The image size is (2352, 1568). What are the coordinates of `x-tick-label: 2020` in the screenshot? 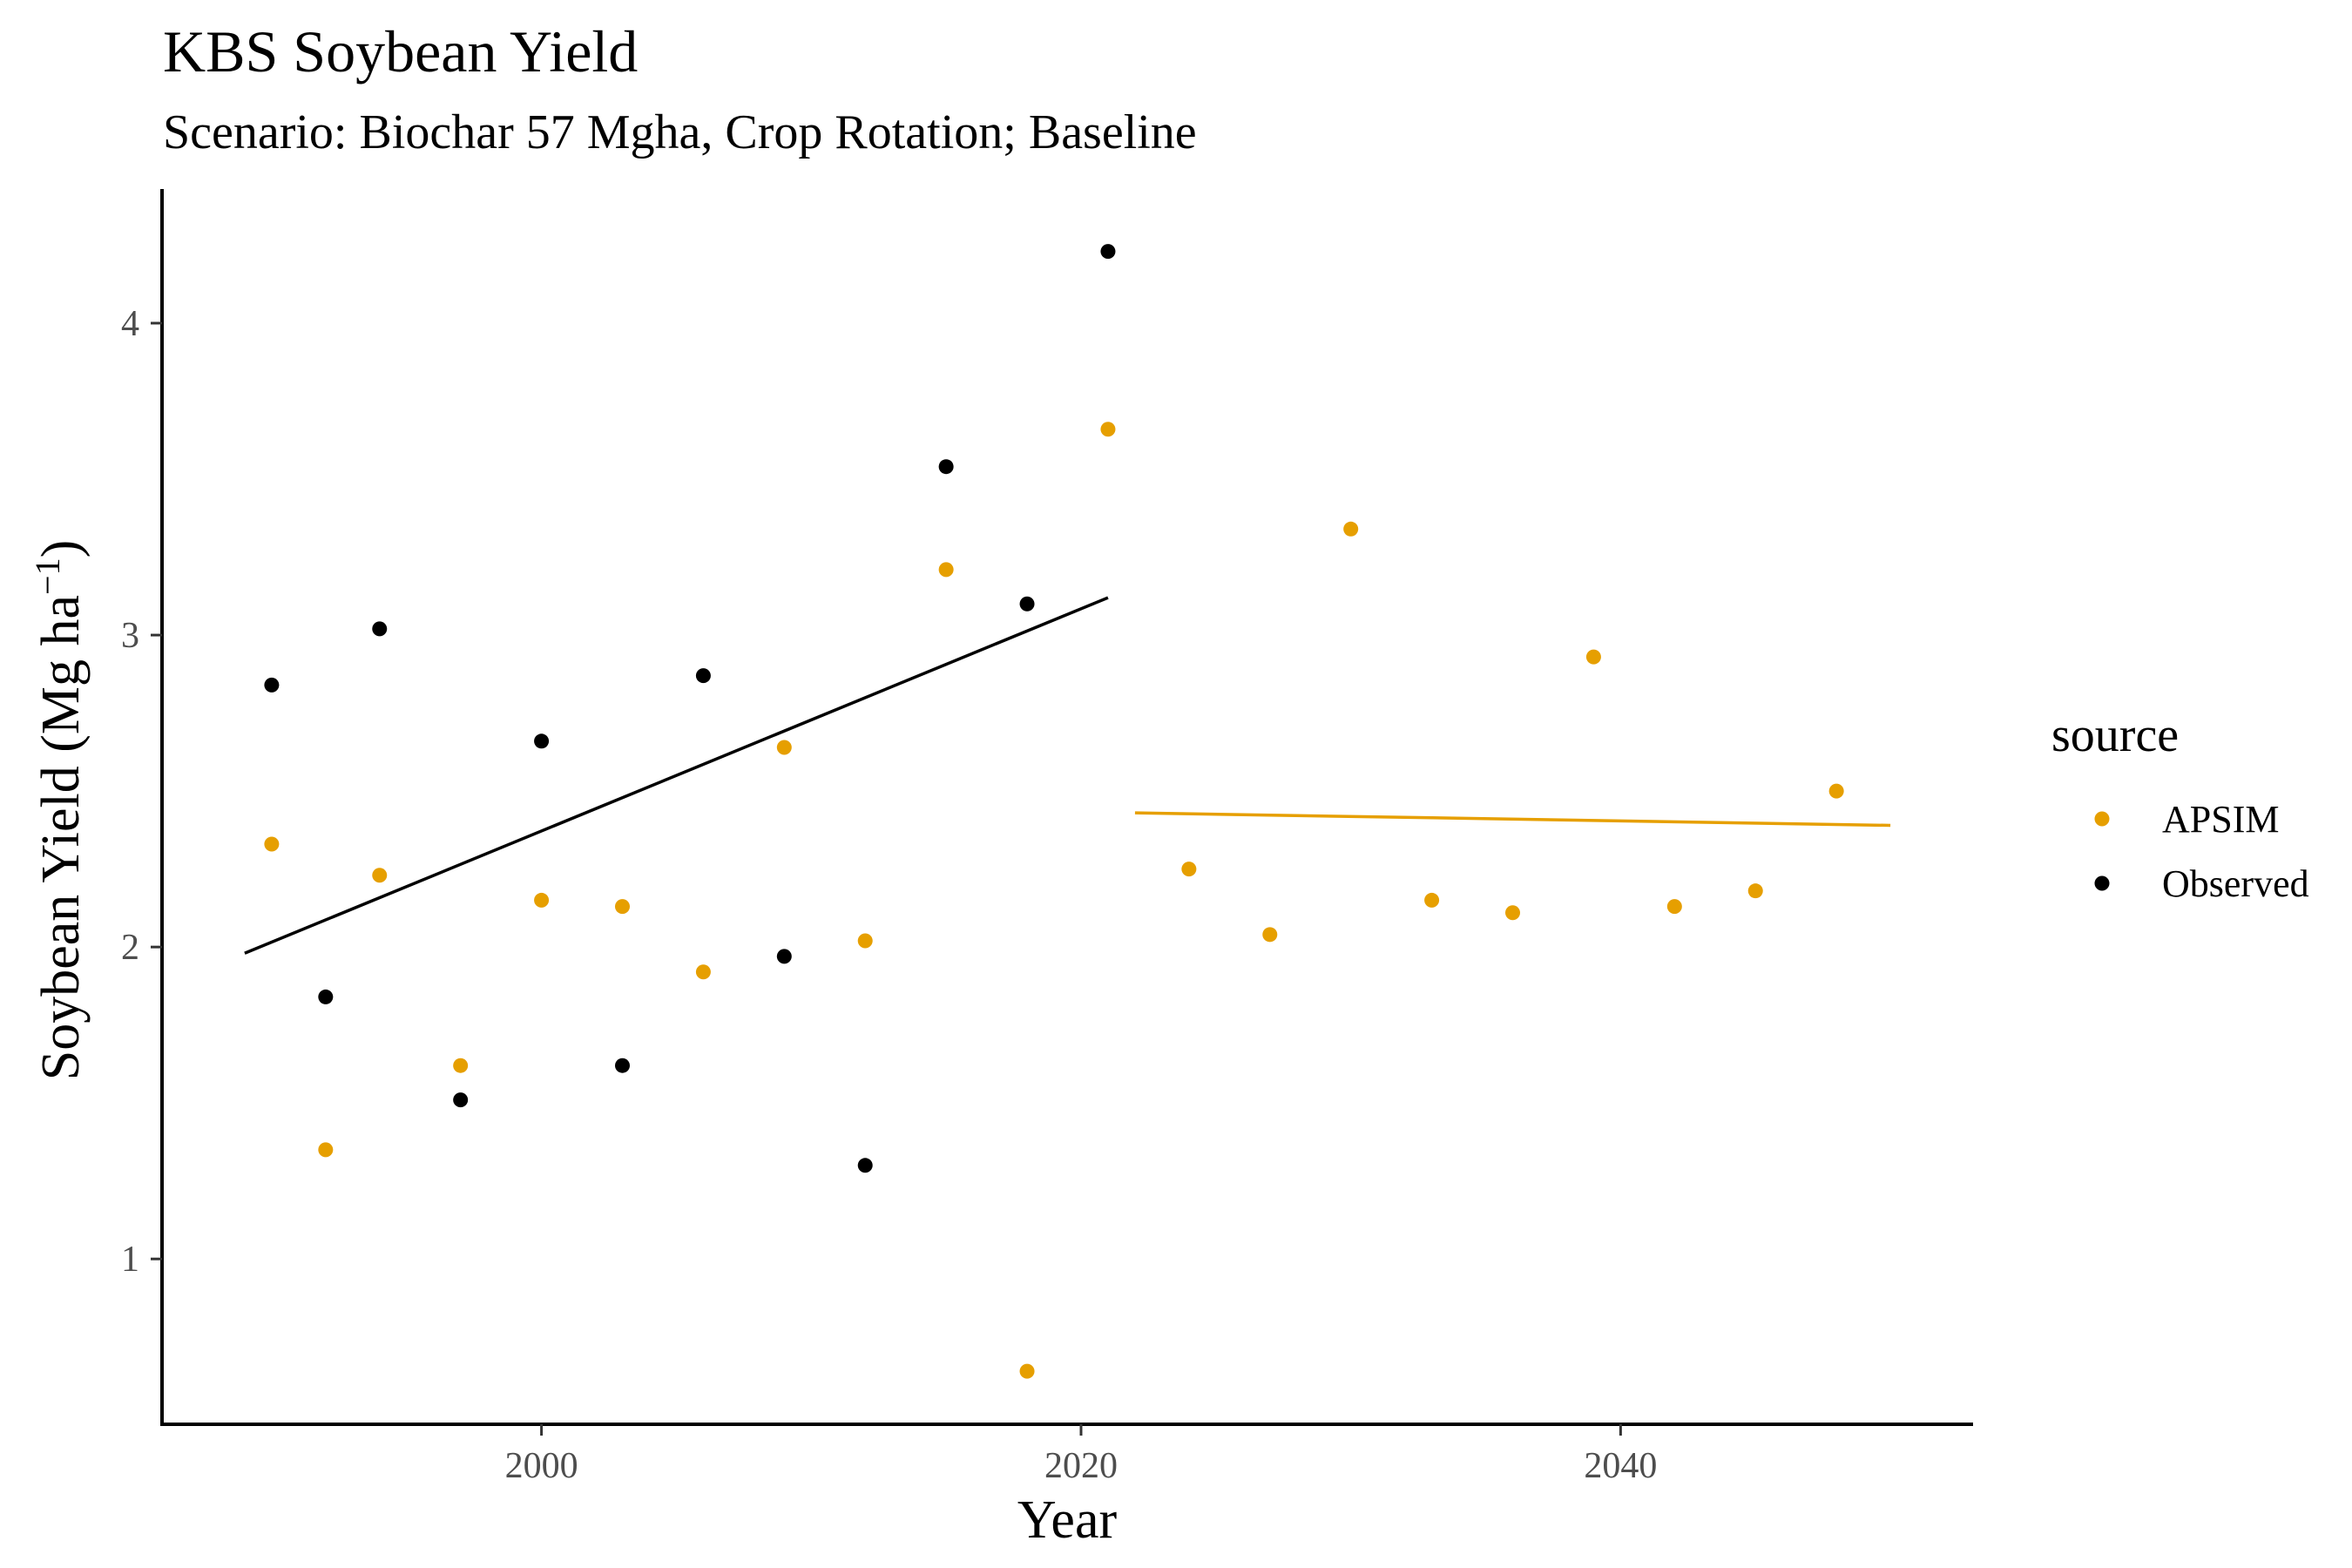 It's located at (1081, 1466).